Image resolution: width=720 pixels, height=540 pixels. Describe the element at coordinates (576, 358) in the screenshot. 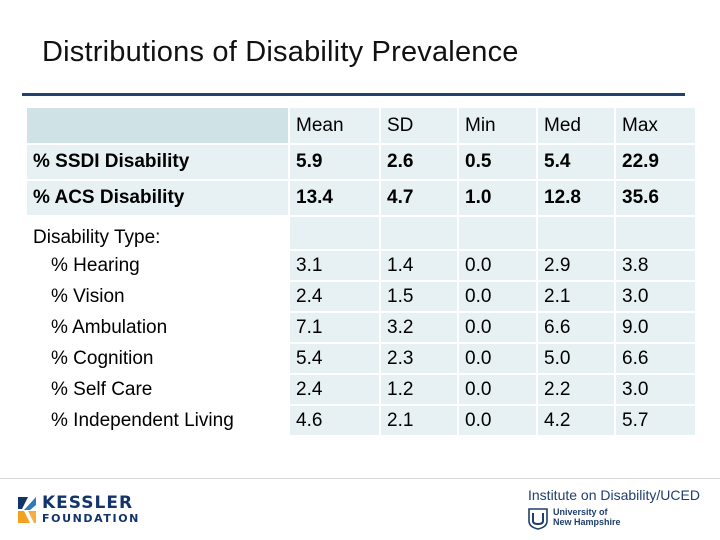

I see `cell-med: 5.0` at that location.